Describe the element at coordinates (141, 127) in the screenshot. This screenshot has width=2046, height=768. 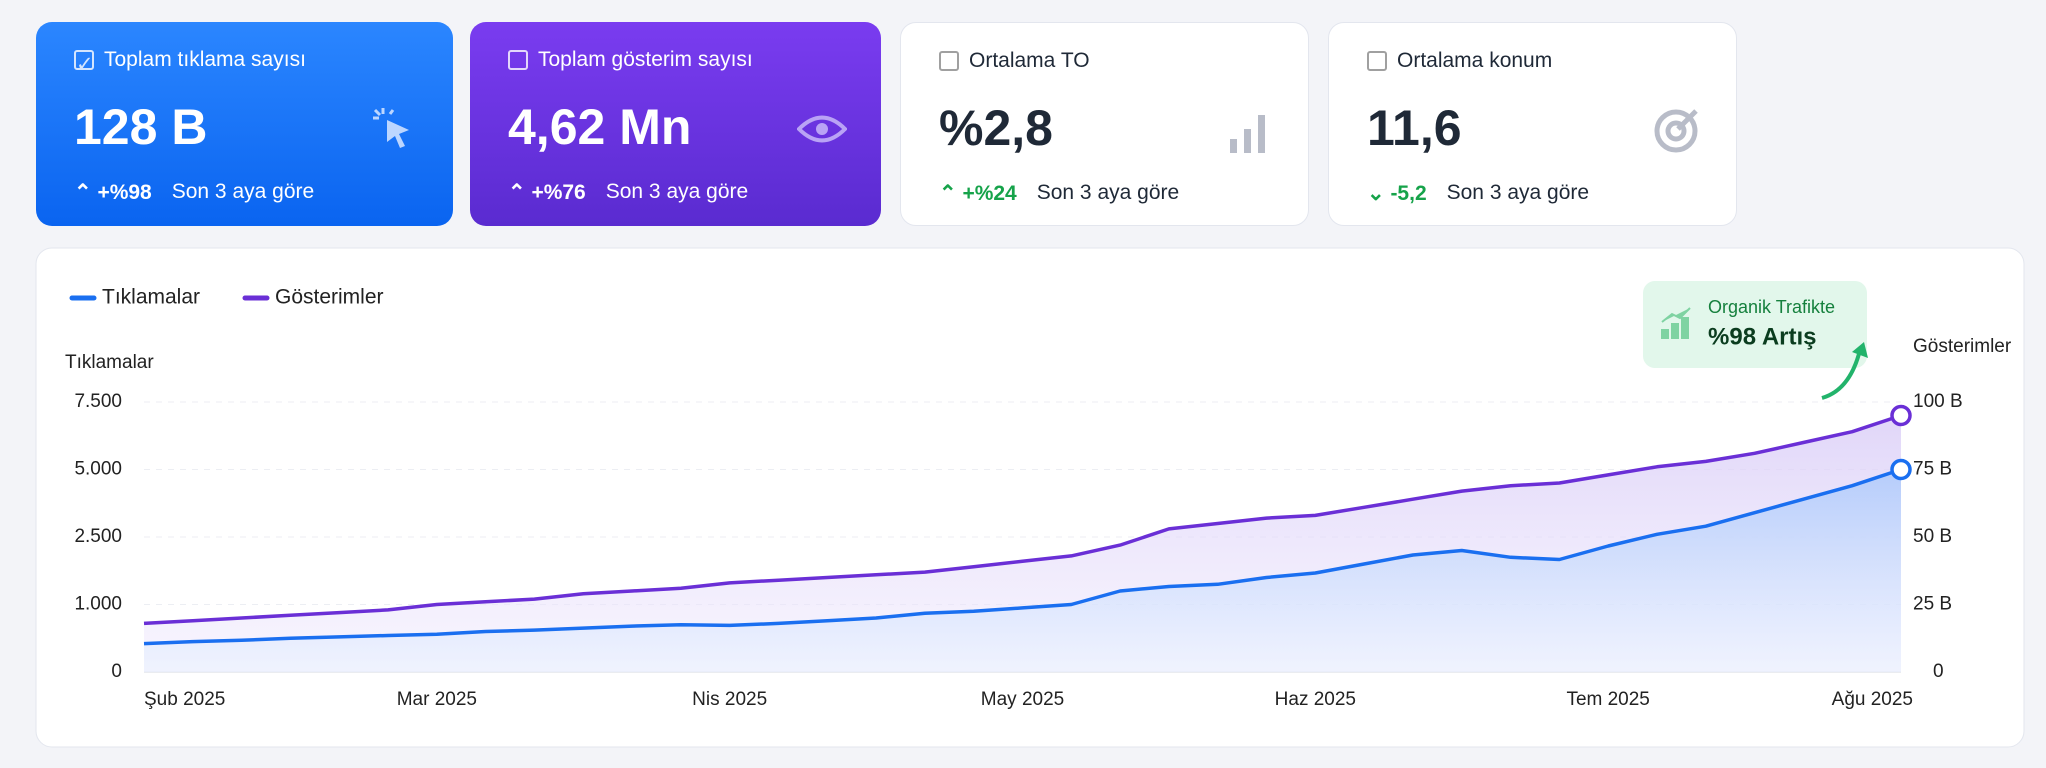
I see `card-value: 128 B` at that location.